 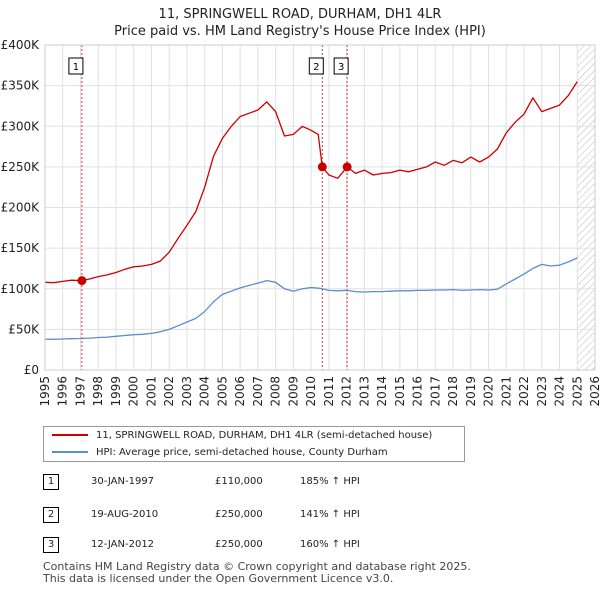 What do you see at coordinates (31, 370) in the screenshot?
I see `y-tick-label: £0` at bounding box center [31, 370].